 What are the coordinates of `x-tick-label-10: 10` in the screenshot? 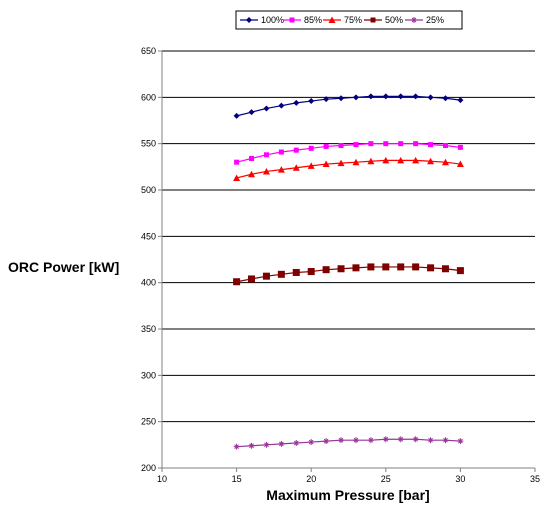 It's located at (162, 479).